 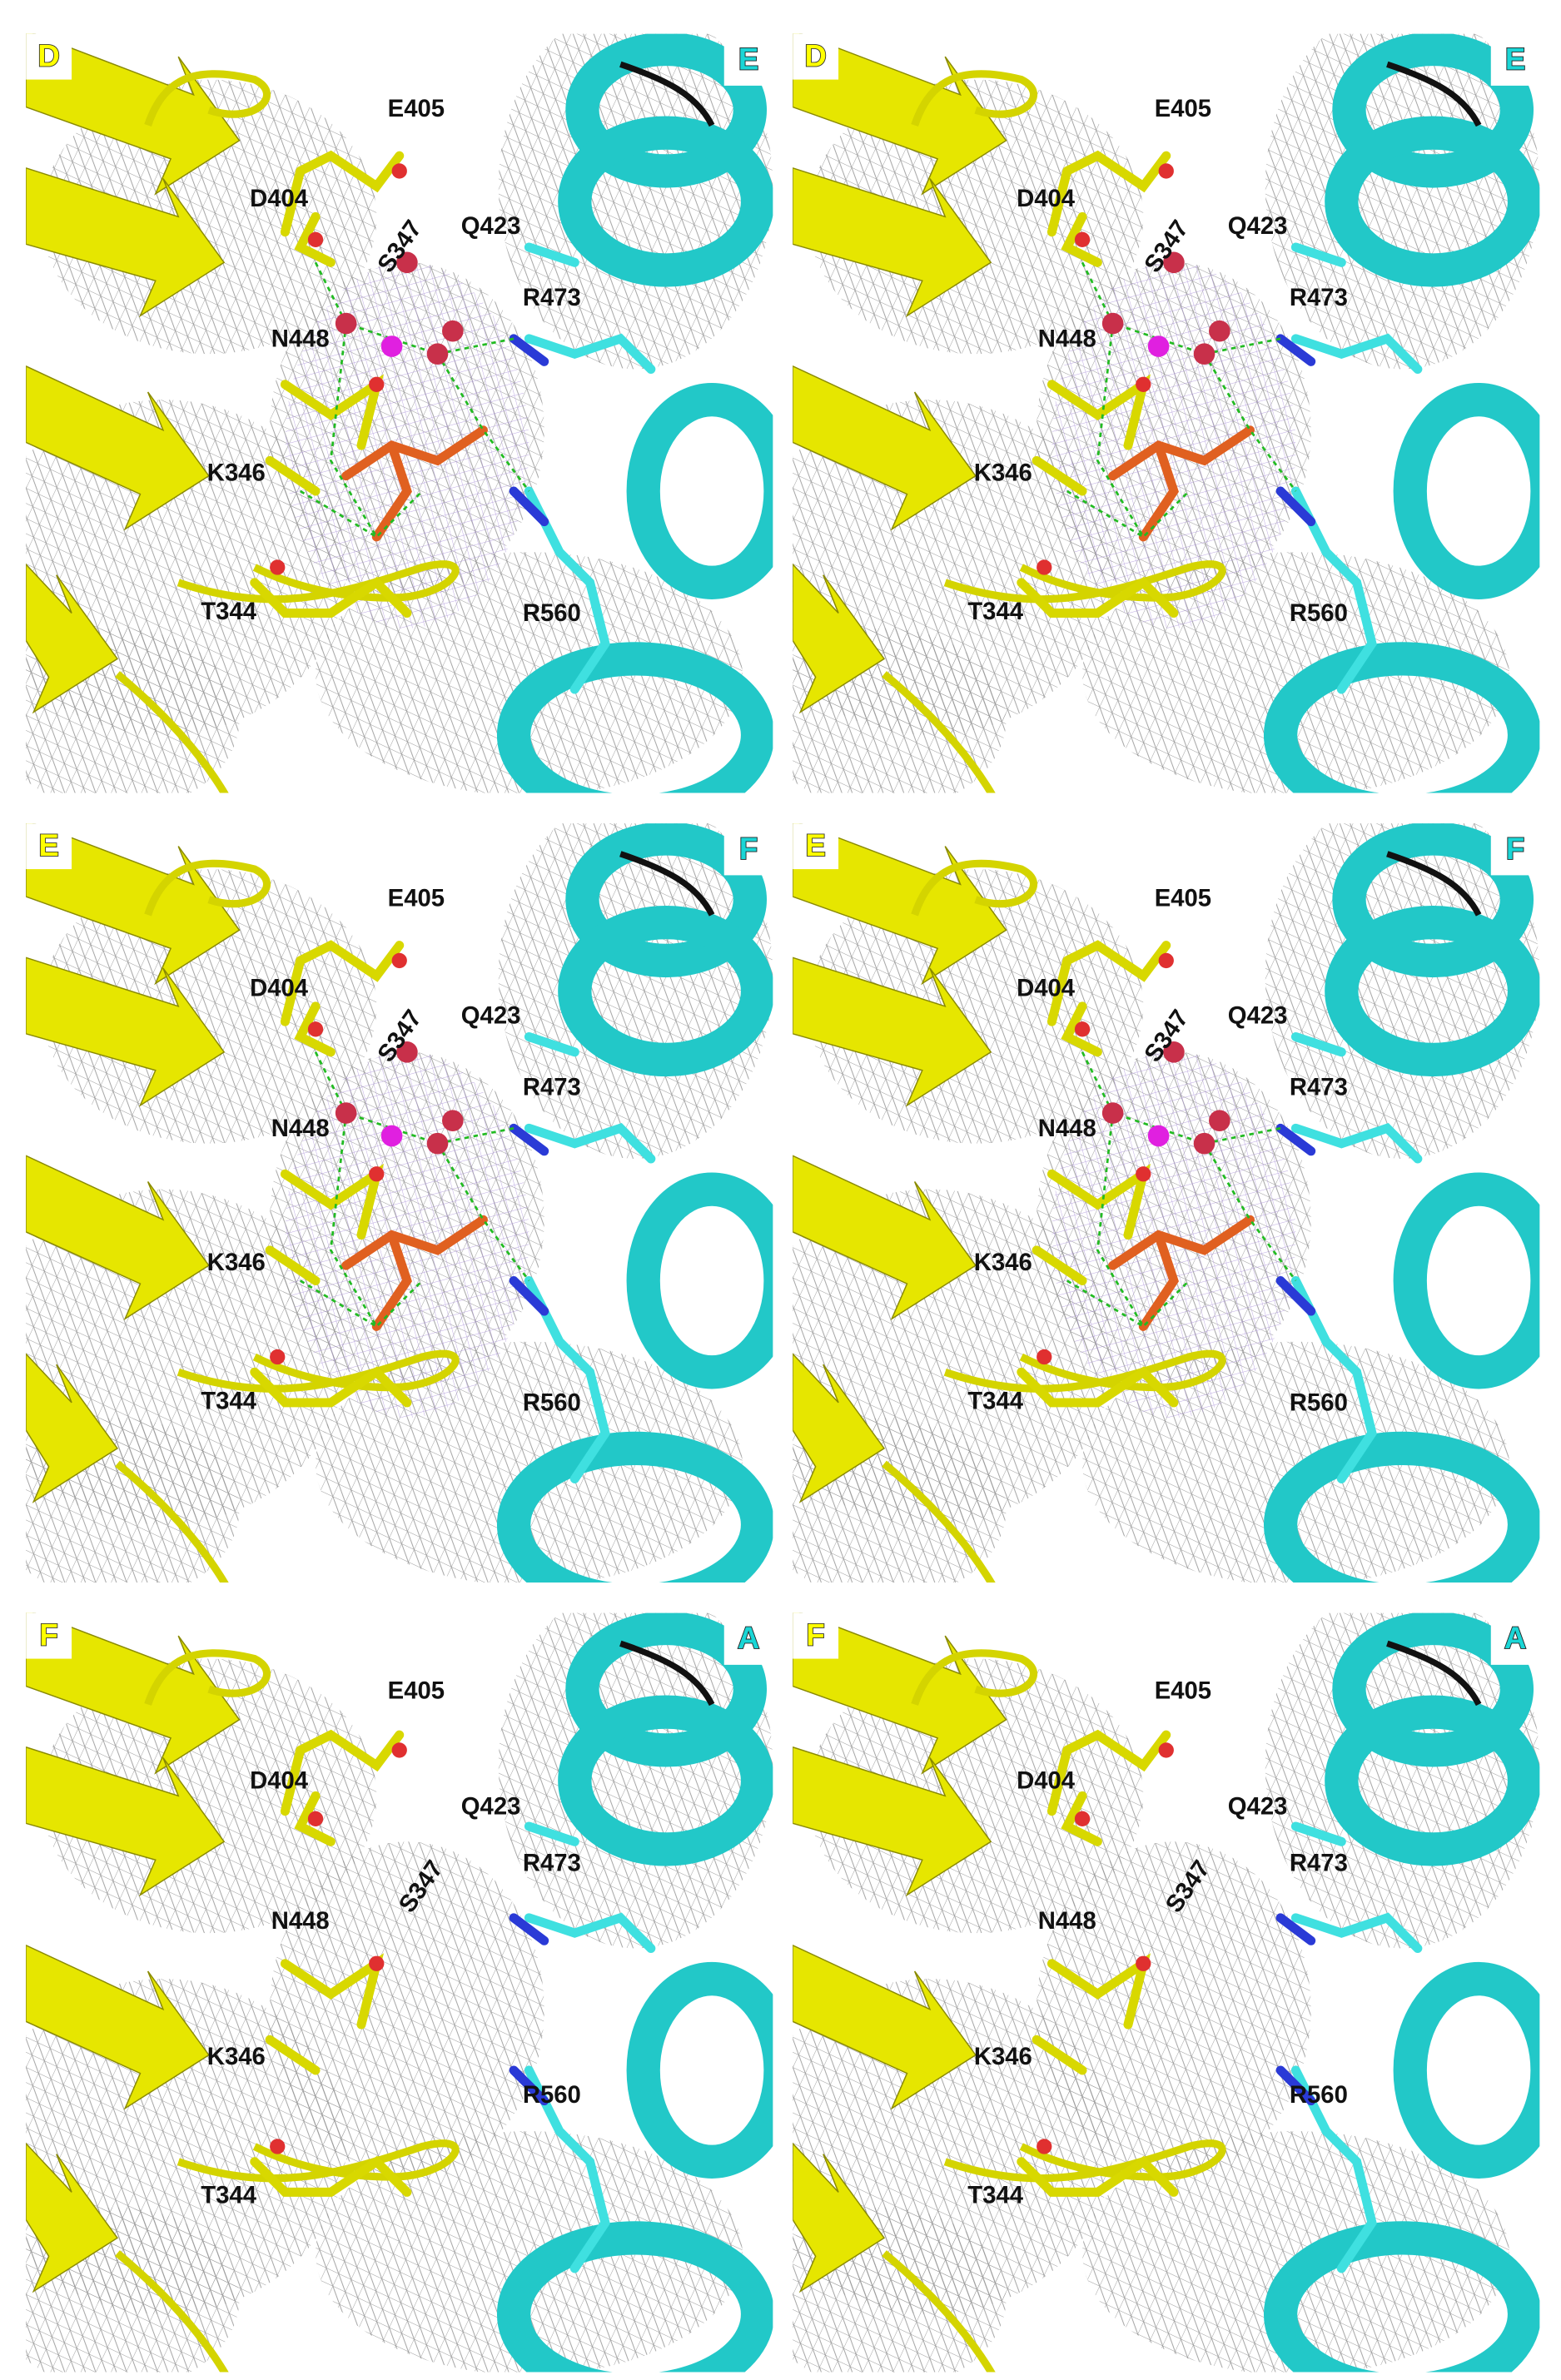 I want to click on chain-label: F, so click(x=749, y=849).